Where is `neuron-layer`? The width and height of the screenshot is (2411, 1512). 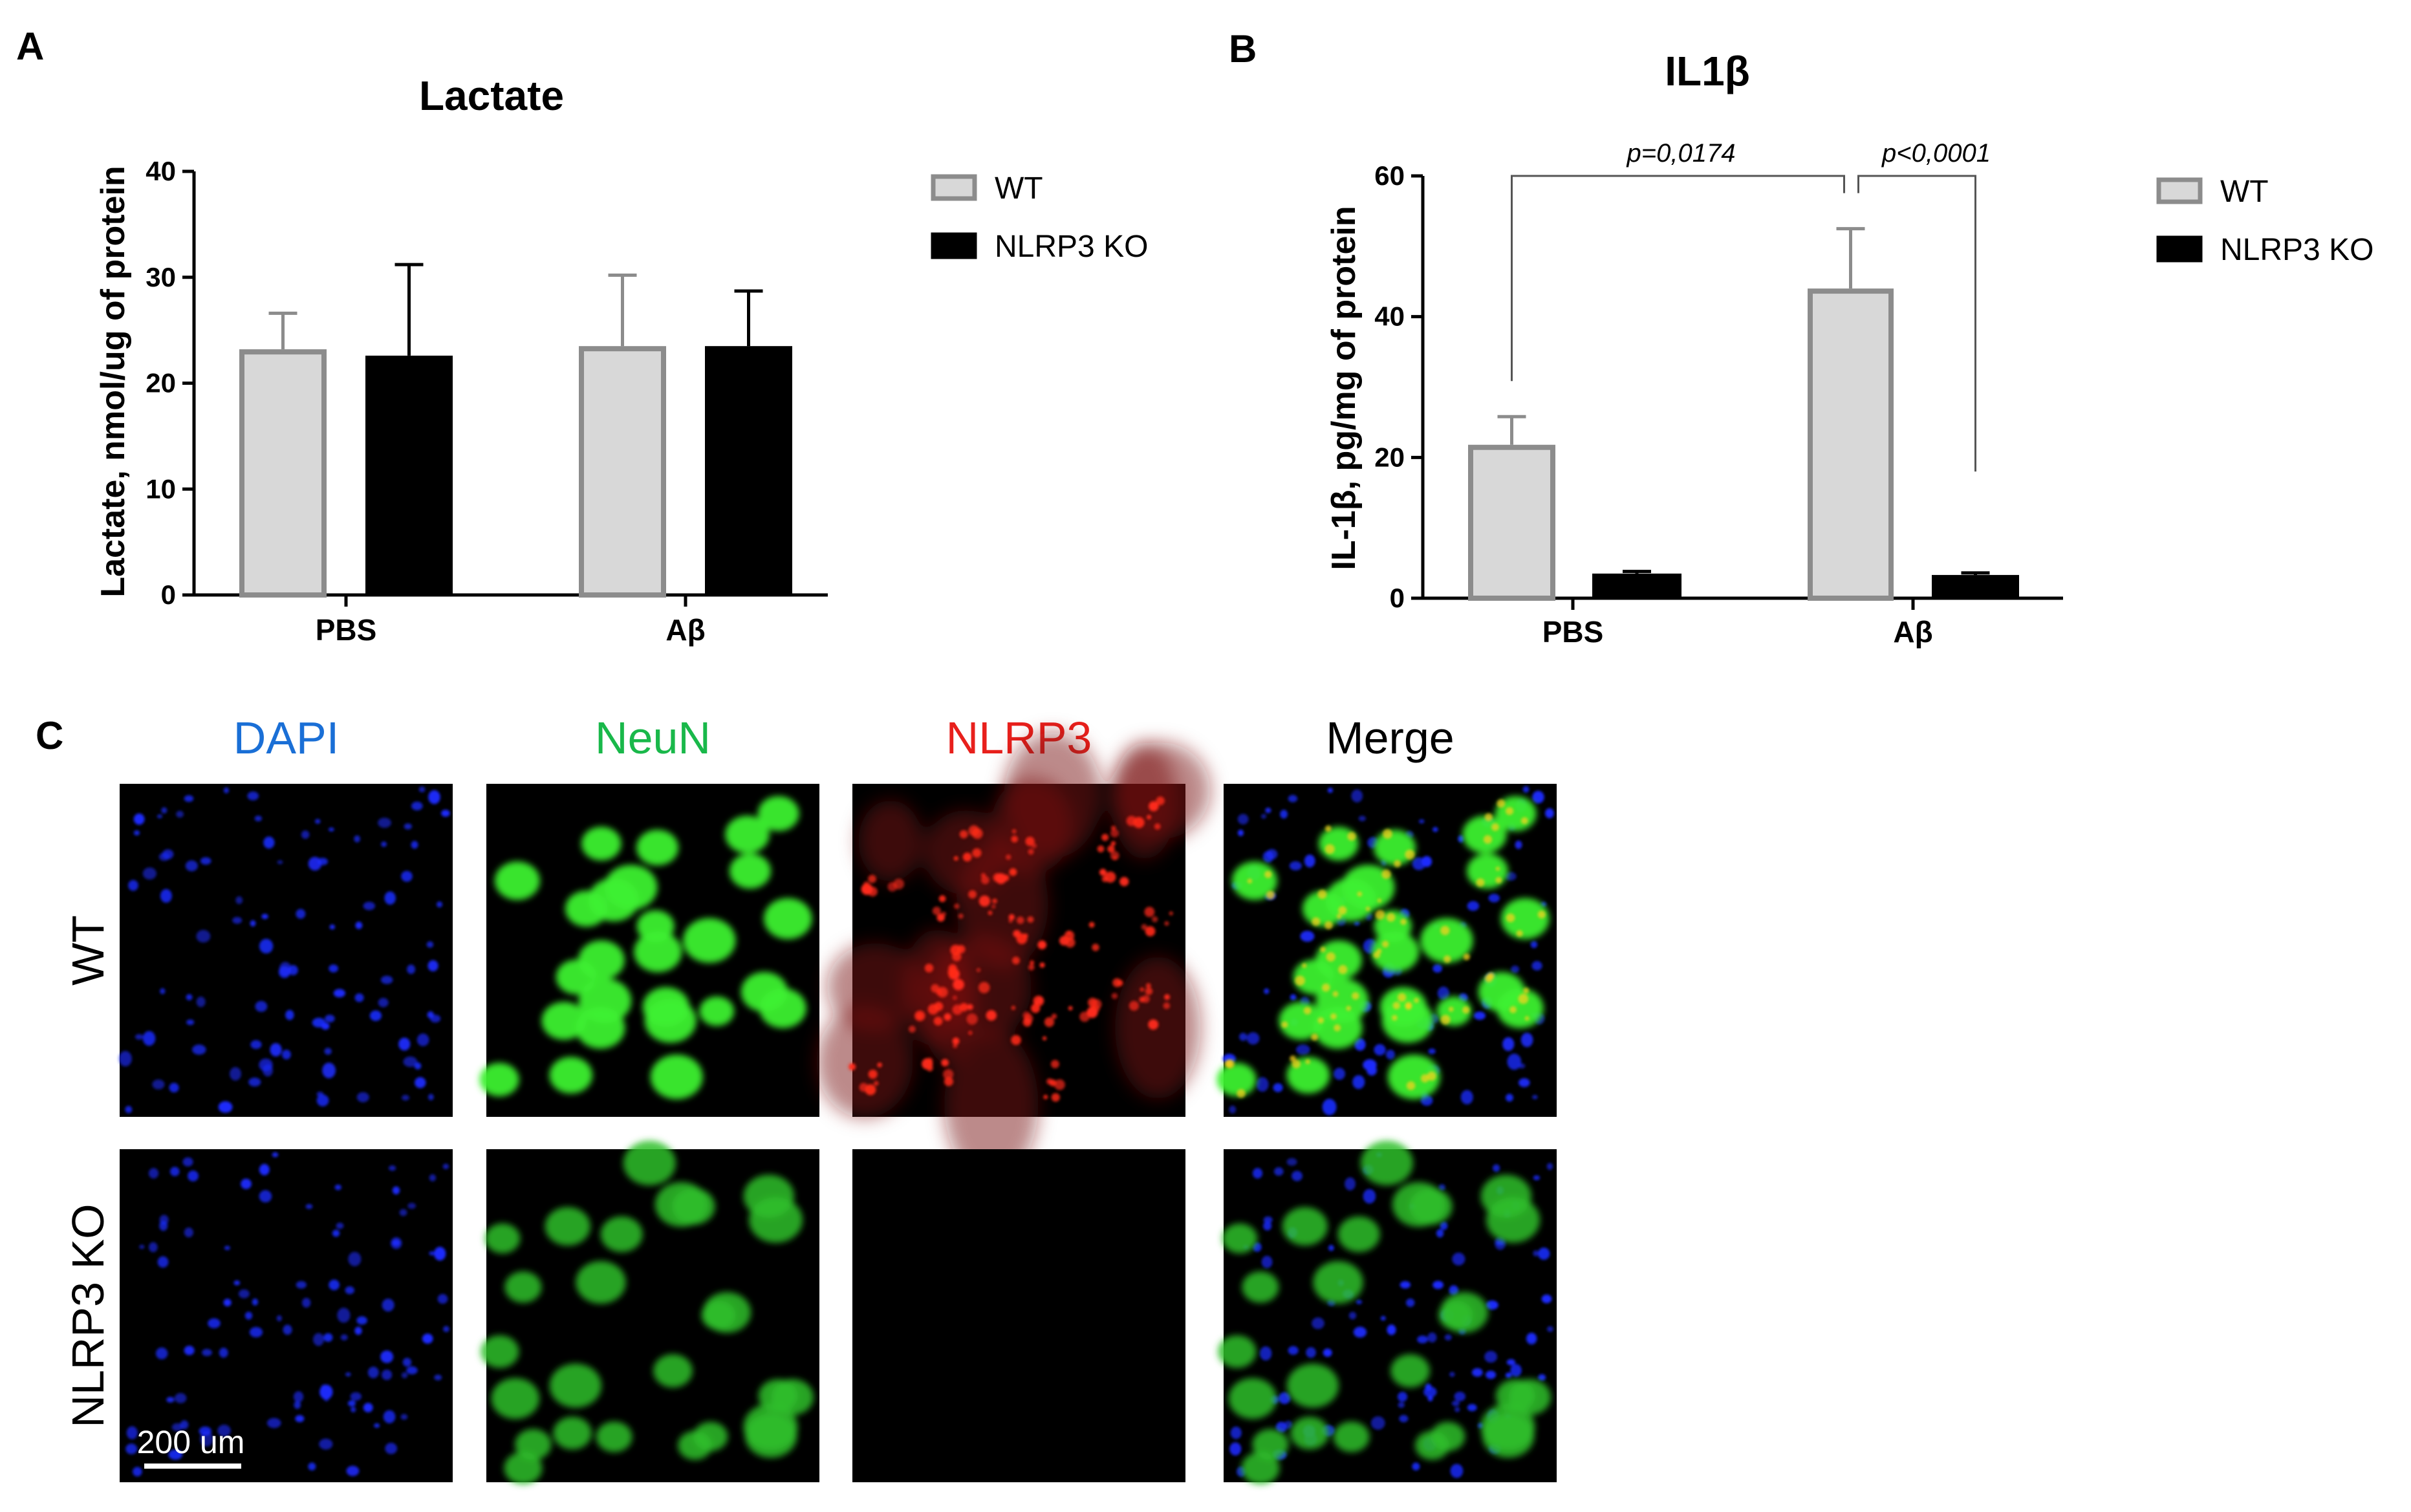 neuron-layer is located at coordinates (647, 1312).